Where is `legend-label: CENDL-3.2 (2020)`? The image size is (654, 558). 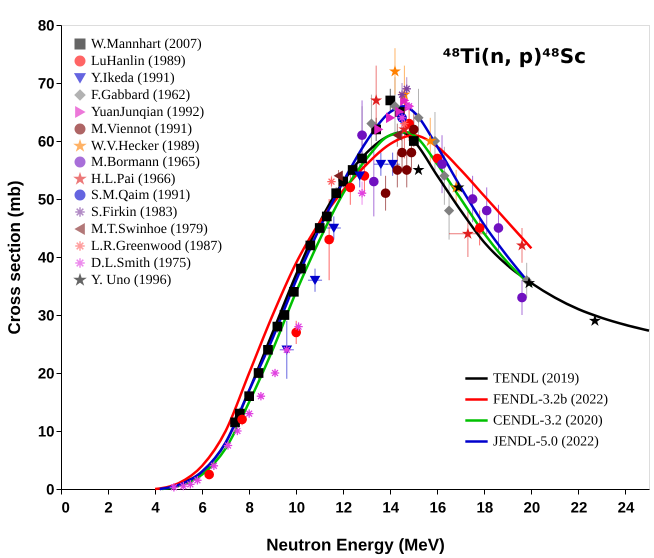 legend-label: CENDL-3.2 (2020) is located at coordinates (548, 421).